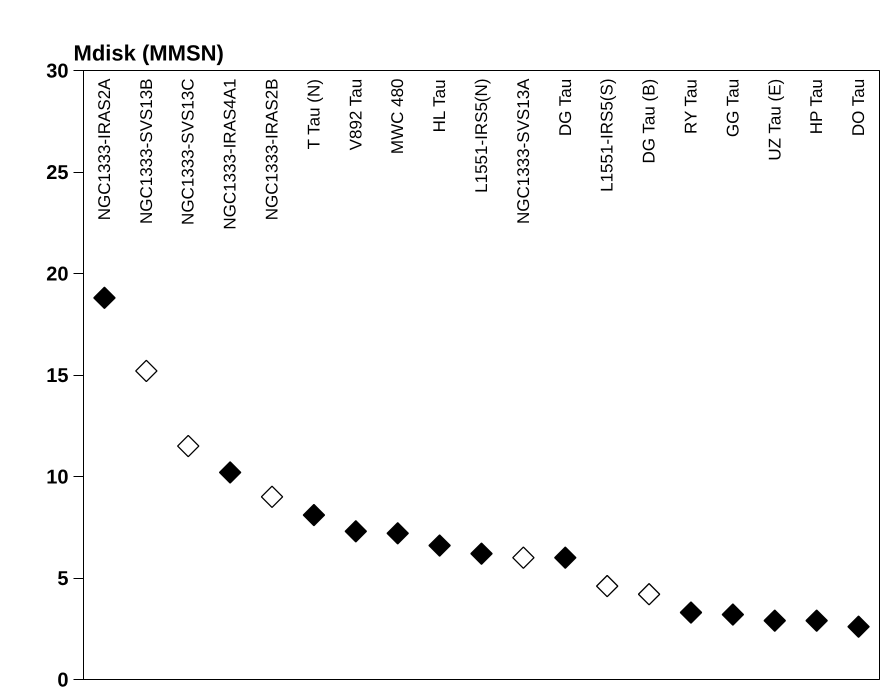 Image resolution: width=885 pixels, height=697 pixels. What do you see at coordinates (57, 275) in the screenshot?
I see `y-tick-label: 20` at bounding box center [57, 275].